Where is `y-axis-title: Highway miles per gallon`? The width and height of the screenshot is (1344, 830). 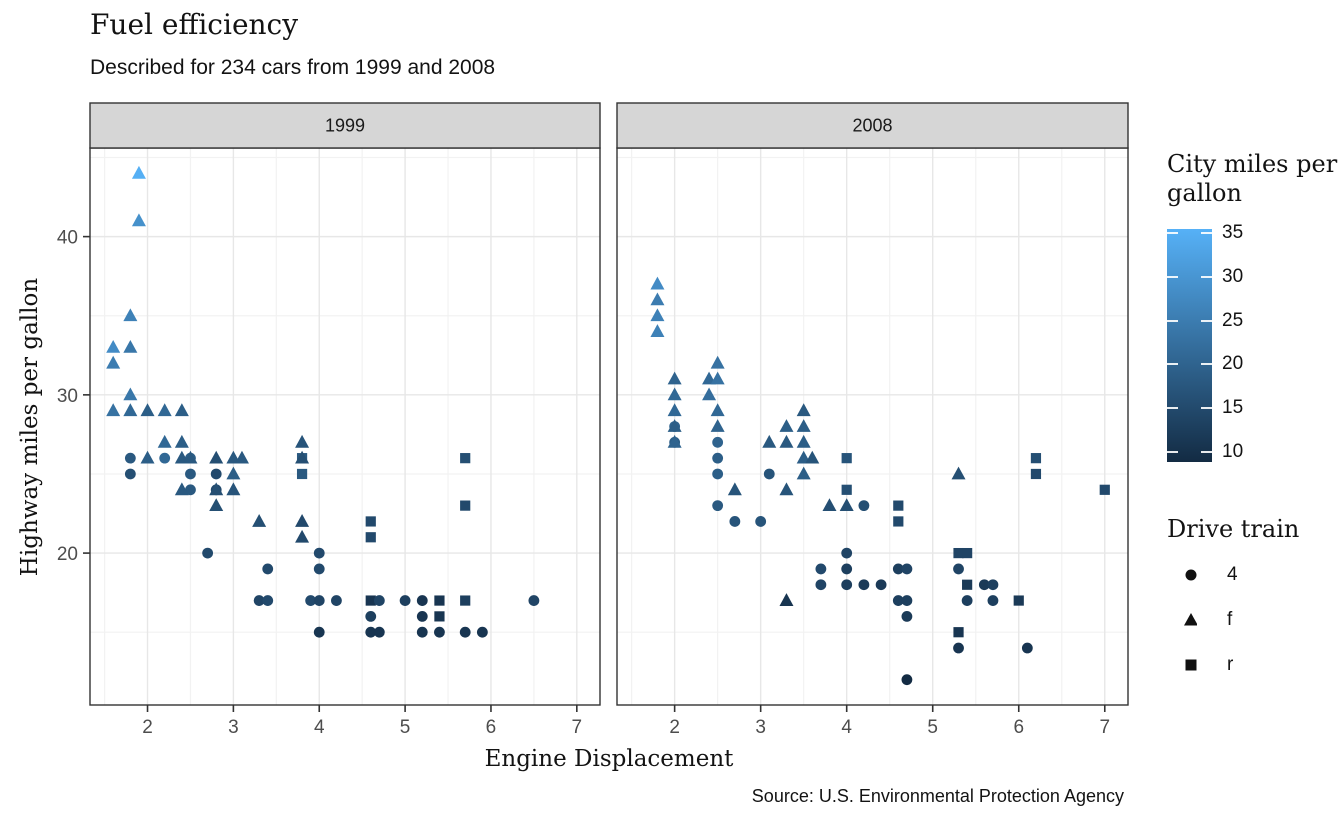 y-axis-title: Highway miles per gallon is located at coordinates (30, 427).